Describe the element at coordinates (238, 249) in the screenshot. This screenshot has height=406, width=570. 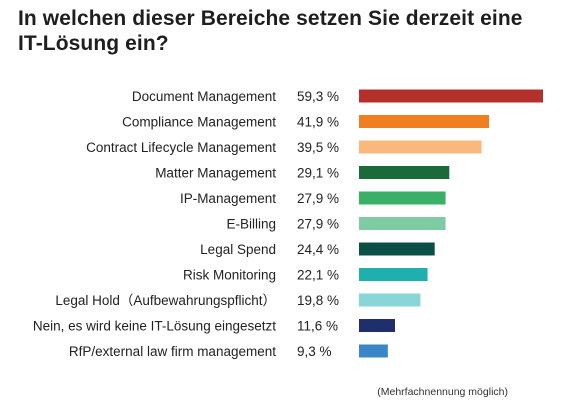
I see `category-label: Legal Spend` at that location.